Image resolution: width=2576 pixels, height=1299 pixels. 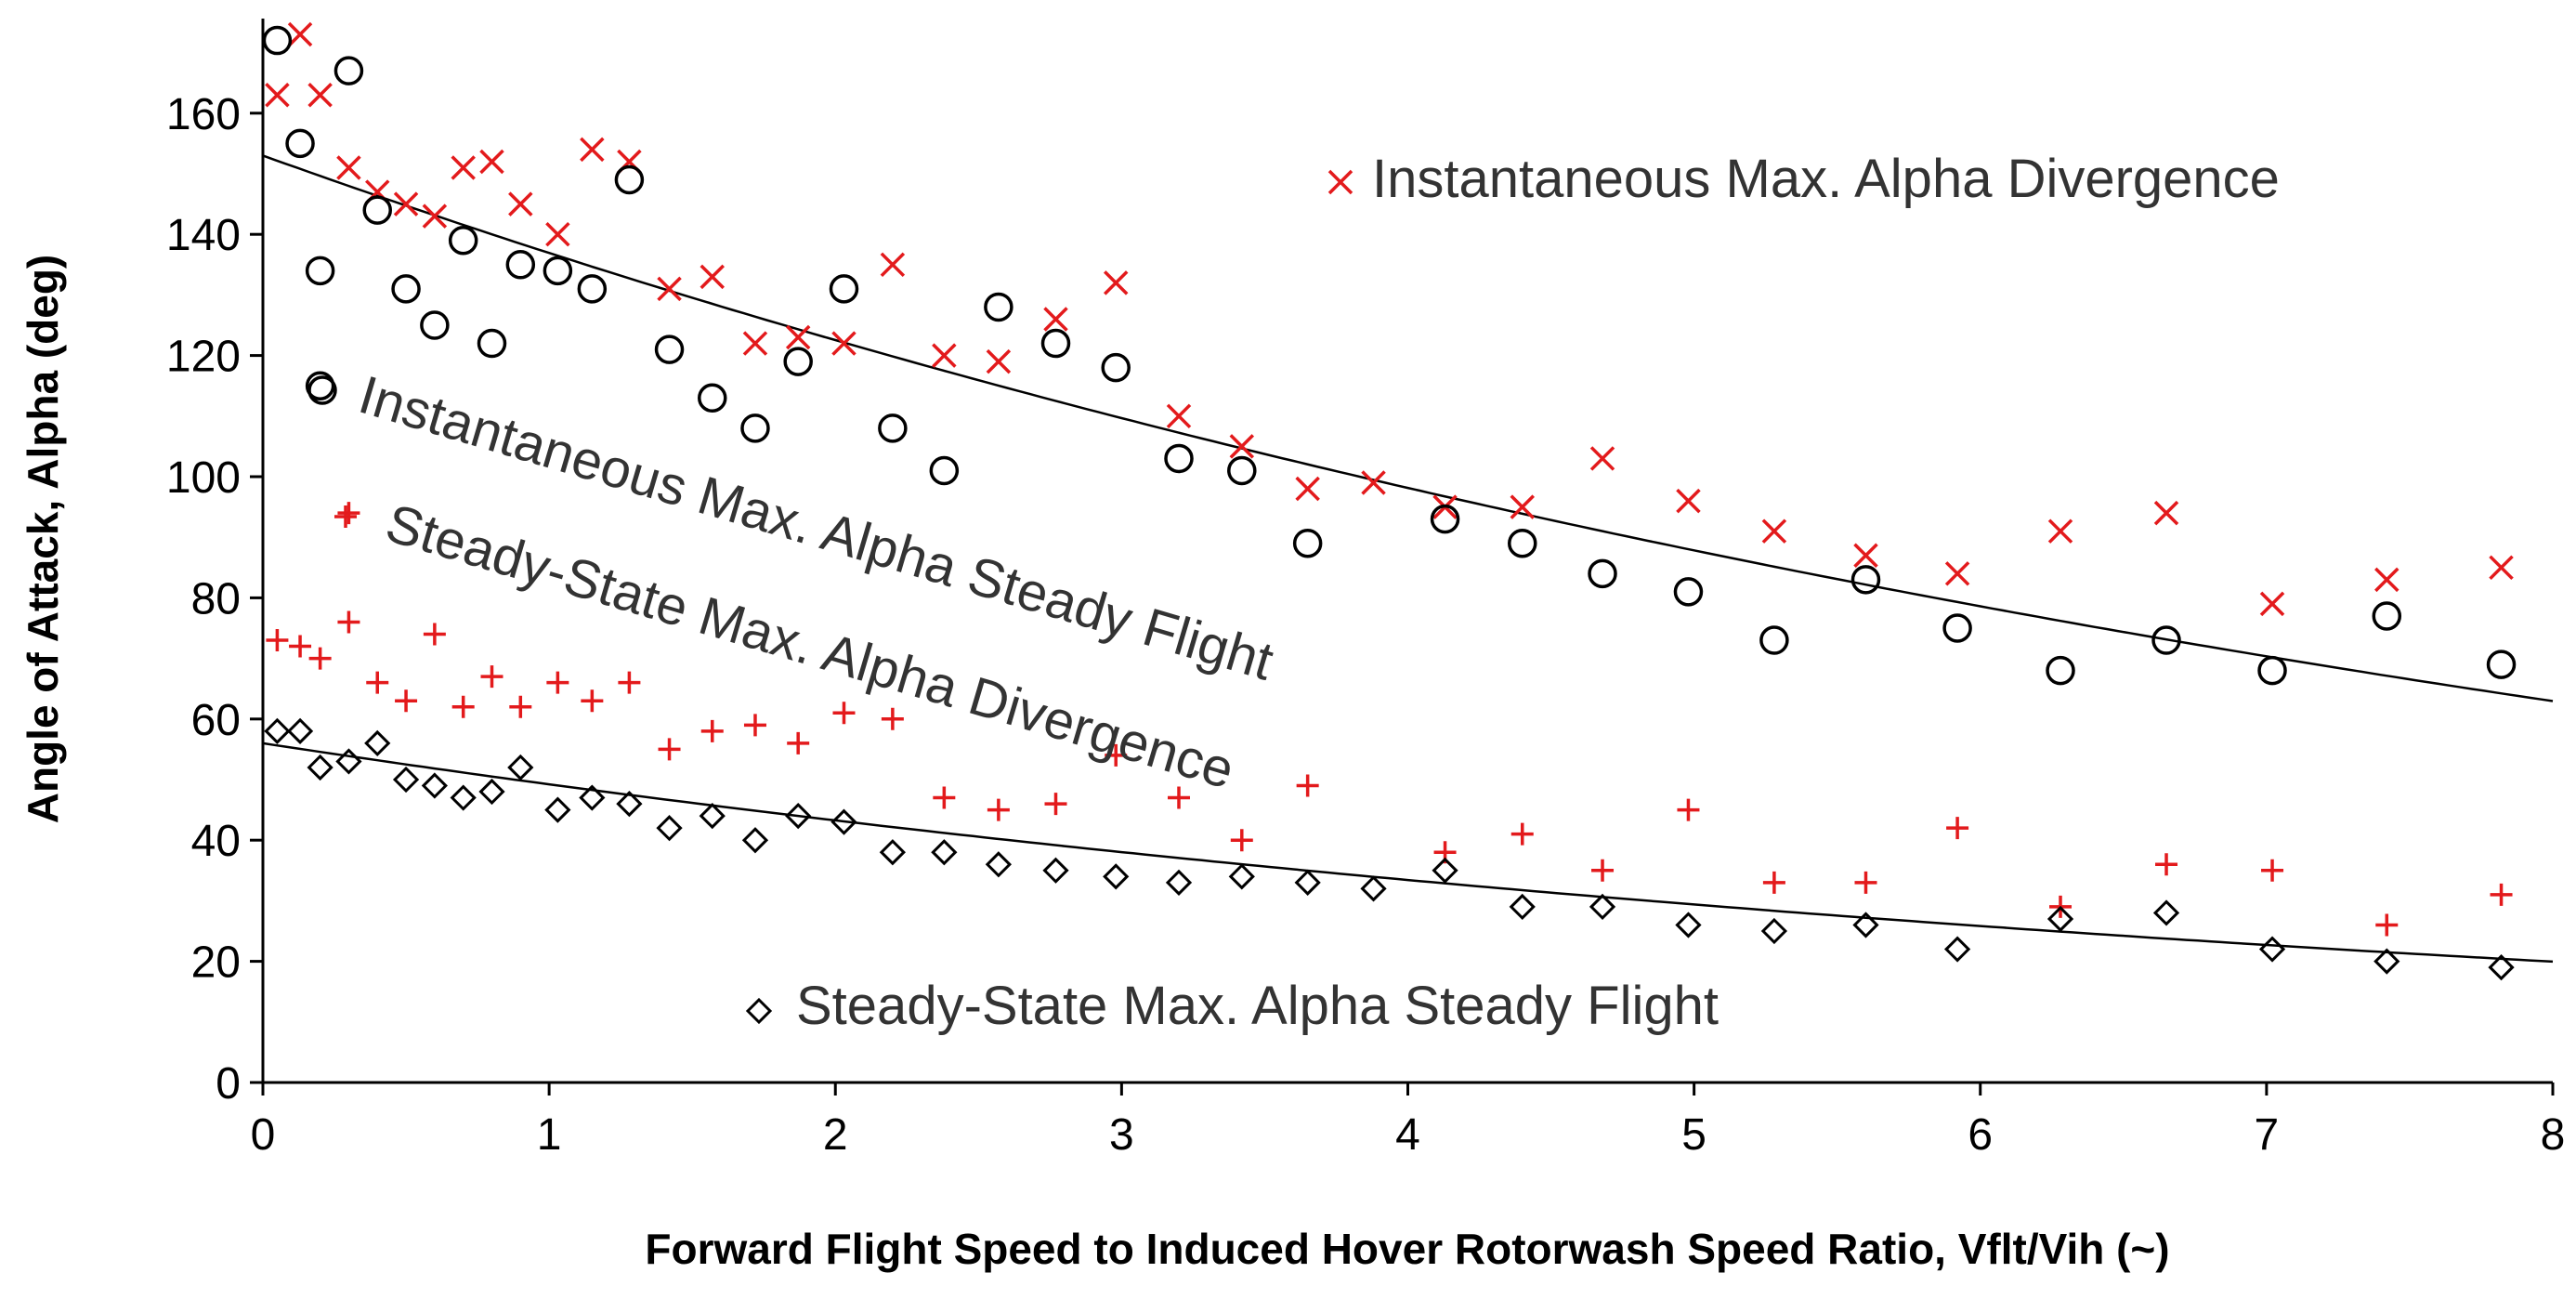 I want to click on y-tick-label: 100, so click(x=204, y=478).